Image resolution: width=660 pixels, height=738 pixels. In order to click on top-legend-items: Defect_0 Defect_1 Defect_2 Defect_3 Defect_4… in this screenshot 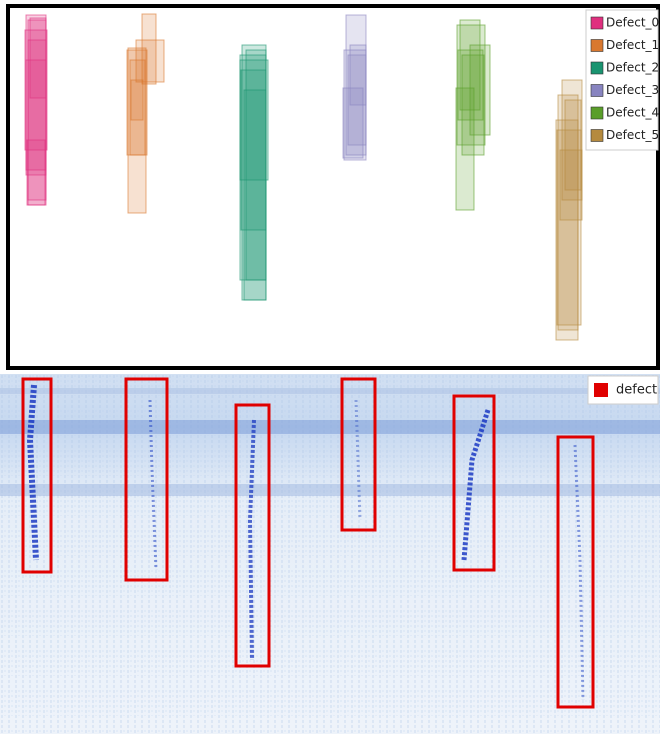, I will do `click(624, 79)`.